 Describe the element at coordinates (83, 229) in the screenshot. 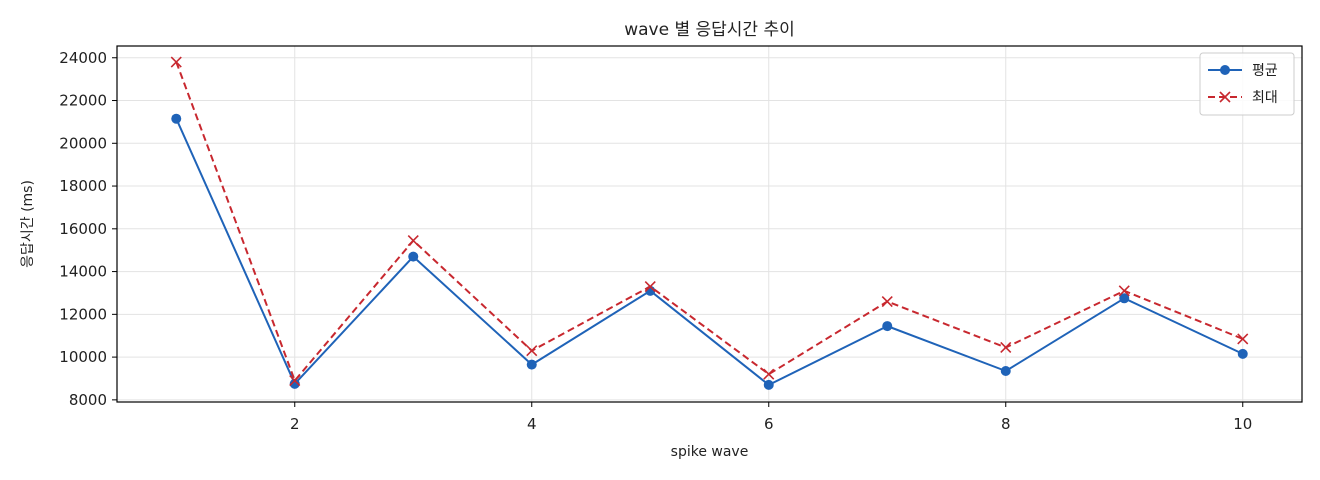

I see `y-tick-label: 16000` at that location.